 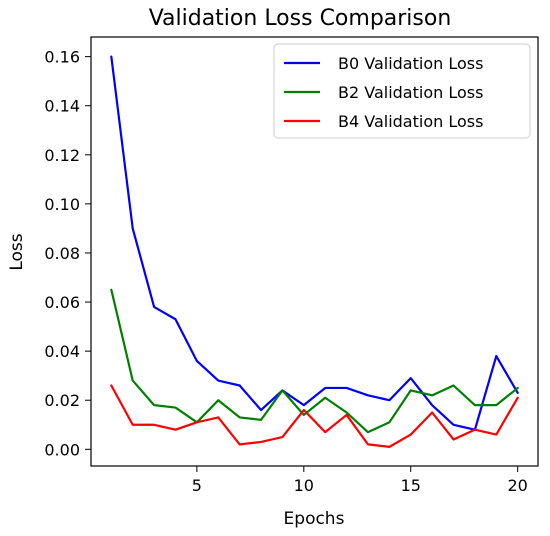 I want to click on legend-frame, so click(x=402, y=91).